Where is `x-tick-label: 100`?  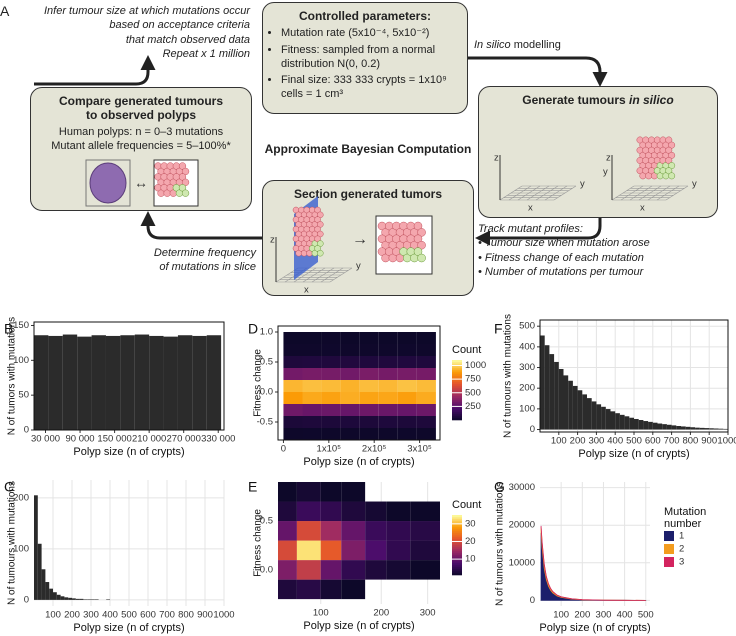
x-tick-label: 100 is located at coordinates (561, 615).